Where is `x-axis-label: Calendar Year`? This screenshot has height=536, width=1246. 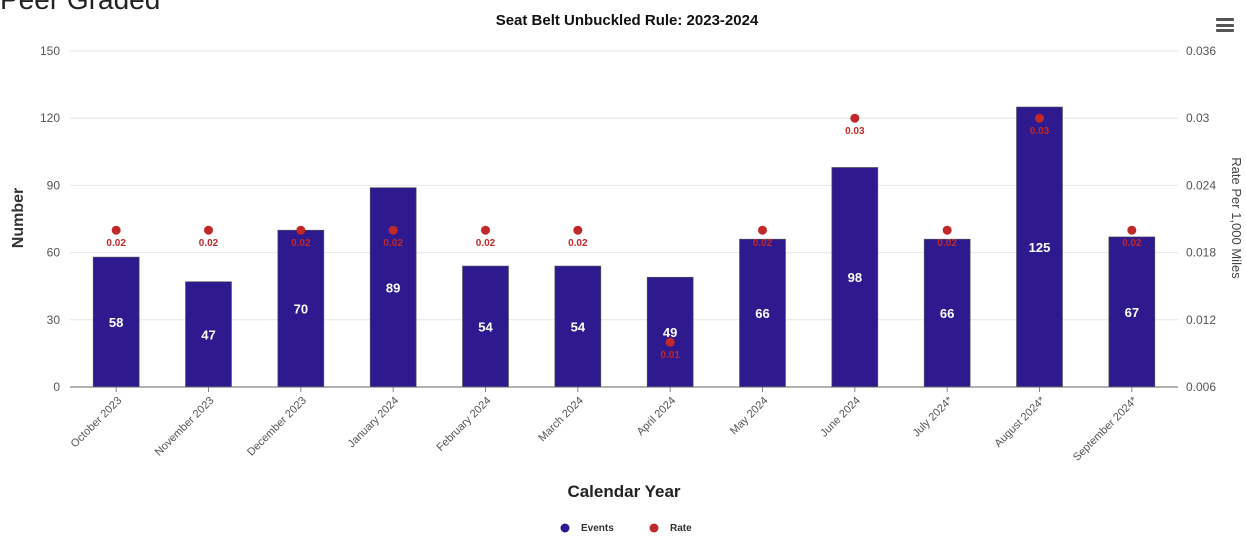 x-axis-label: Calendar Year is located at coordinates (623, 491).